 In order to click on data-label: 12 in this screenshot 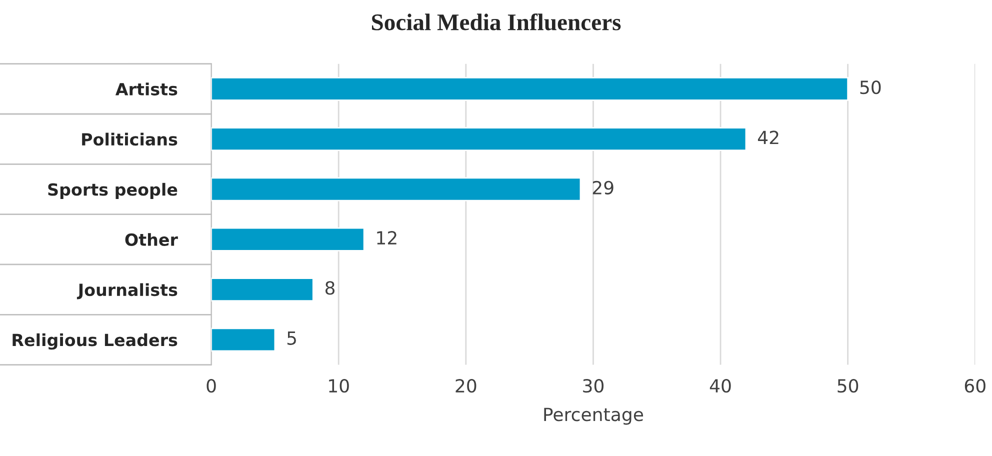, I will do `click(386, 237)`.